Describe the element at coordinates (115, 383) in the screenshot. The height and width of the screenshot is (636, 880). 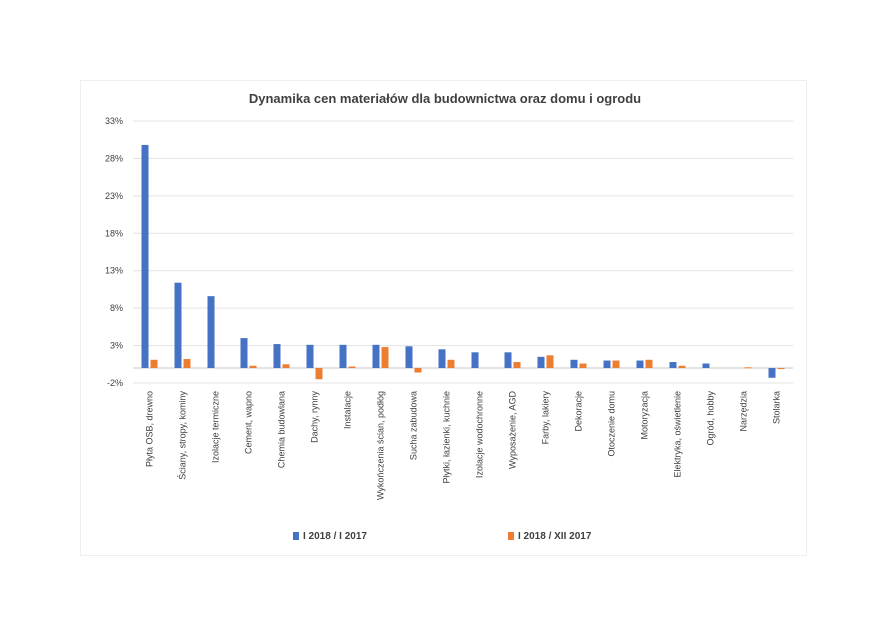
I see `y-tick-label: -2%` at that location.